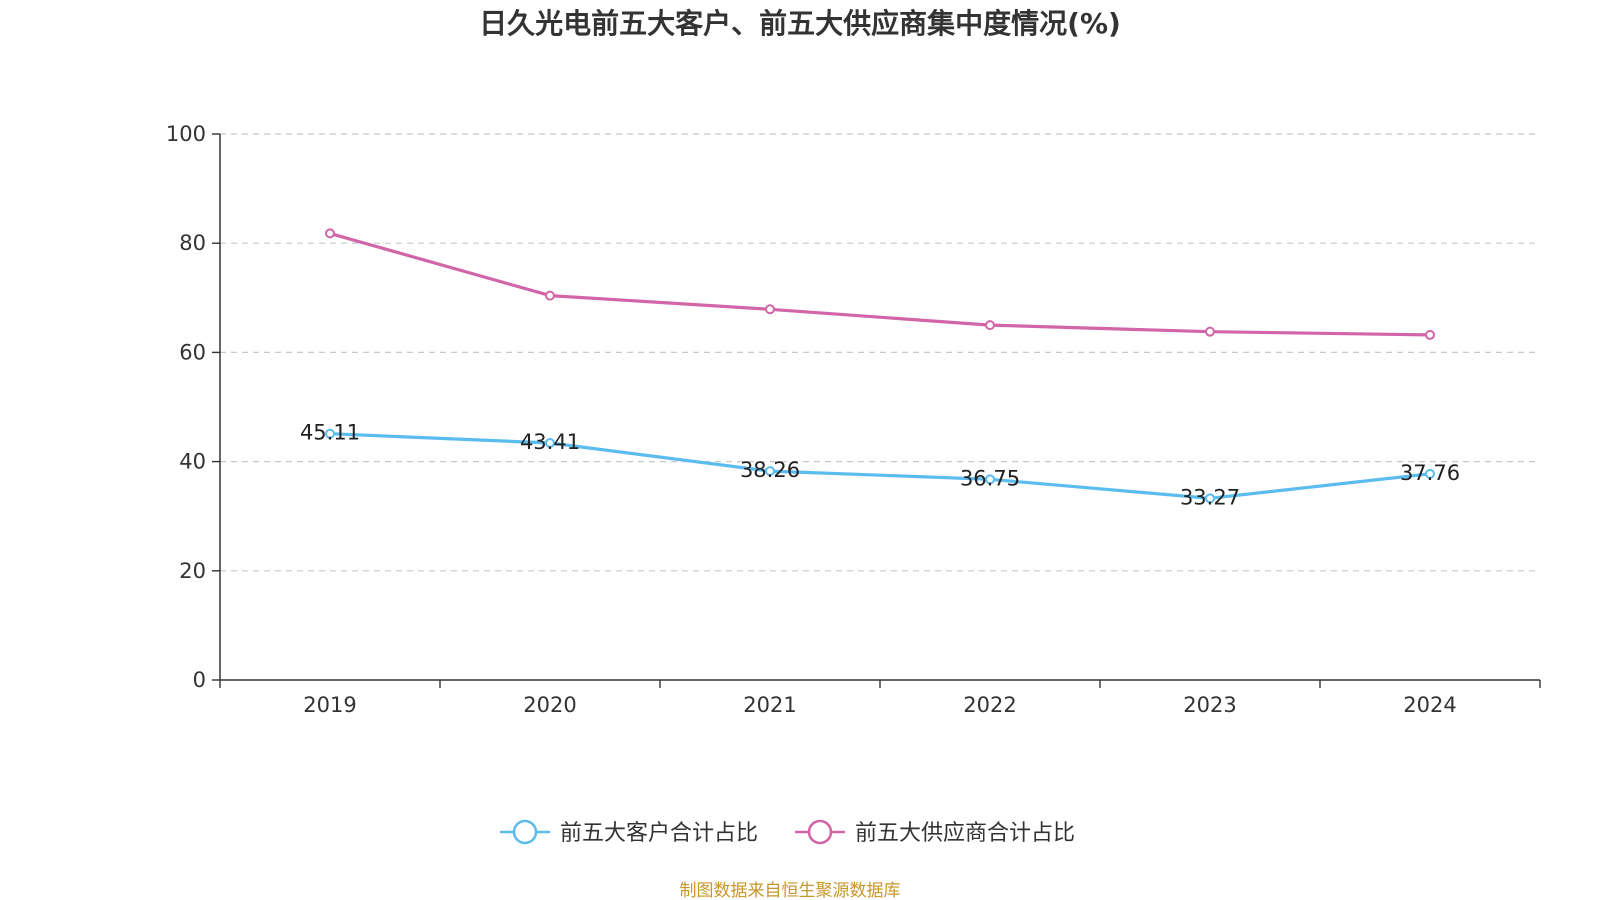 The image size is (1600, 900). Describe the element at coordinates (800, 23) in the screenshot. I see `chart-title: 日久光电前五大客户、前五大供应商集中度情况(%)` at that location.